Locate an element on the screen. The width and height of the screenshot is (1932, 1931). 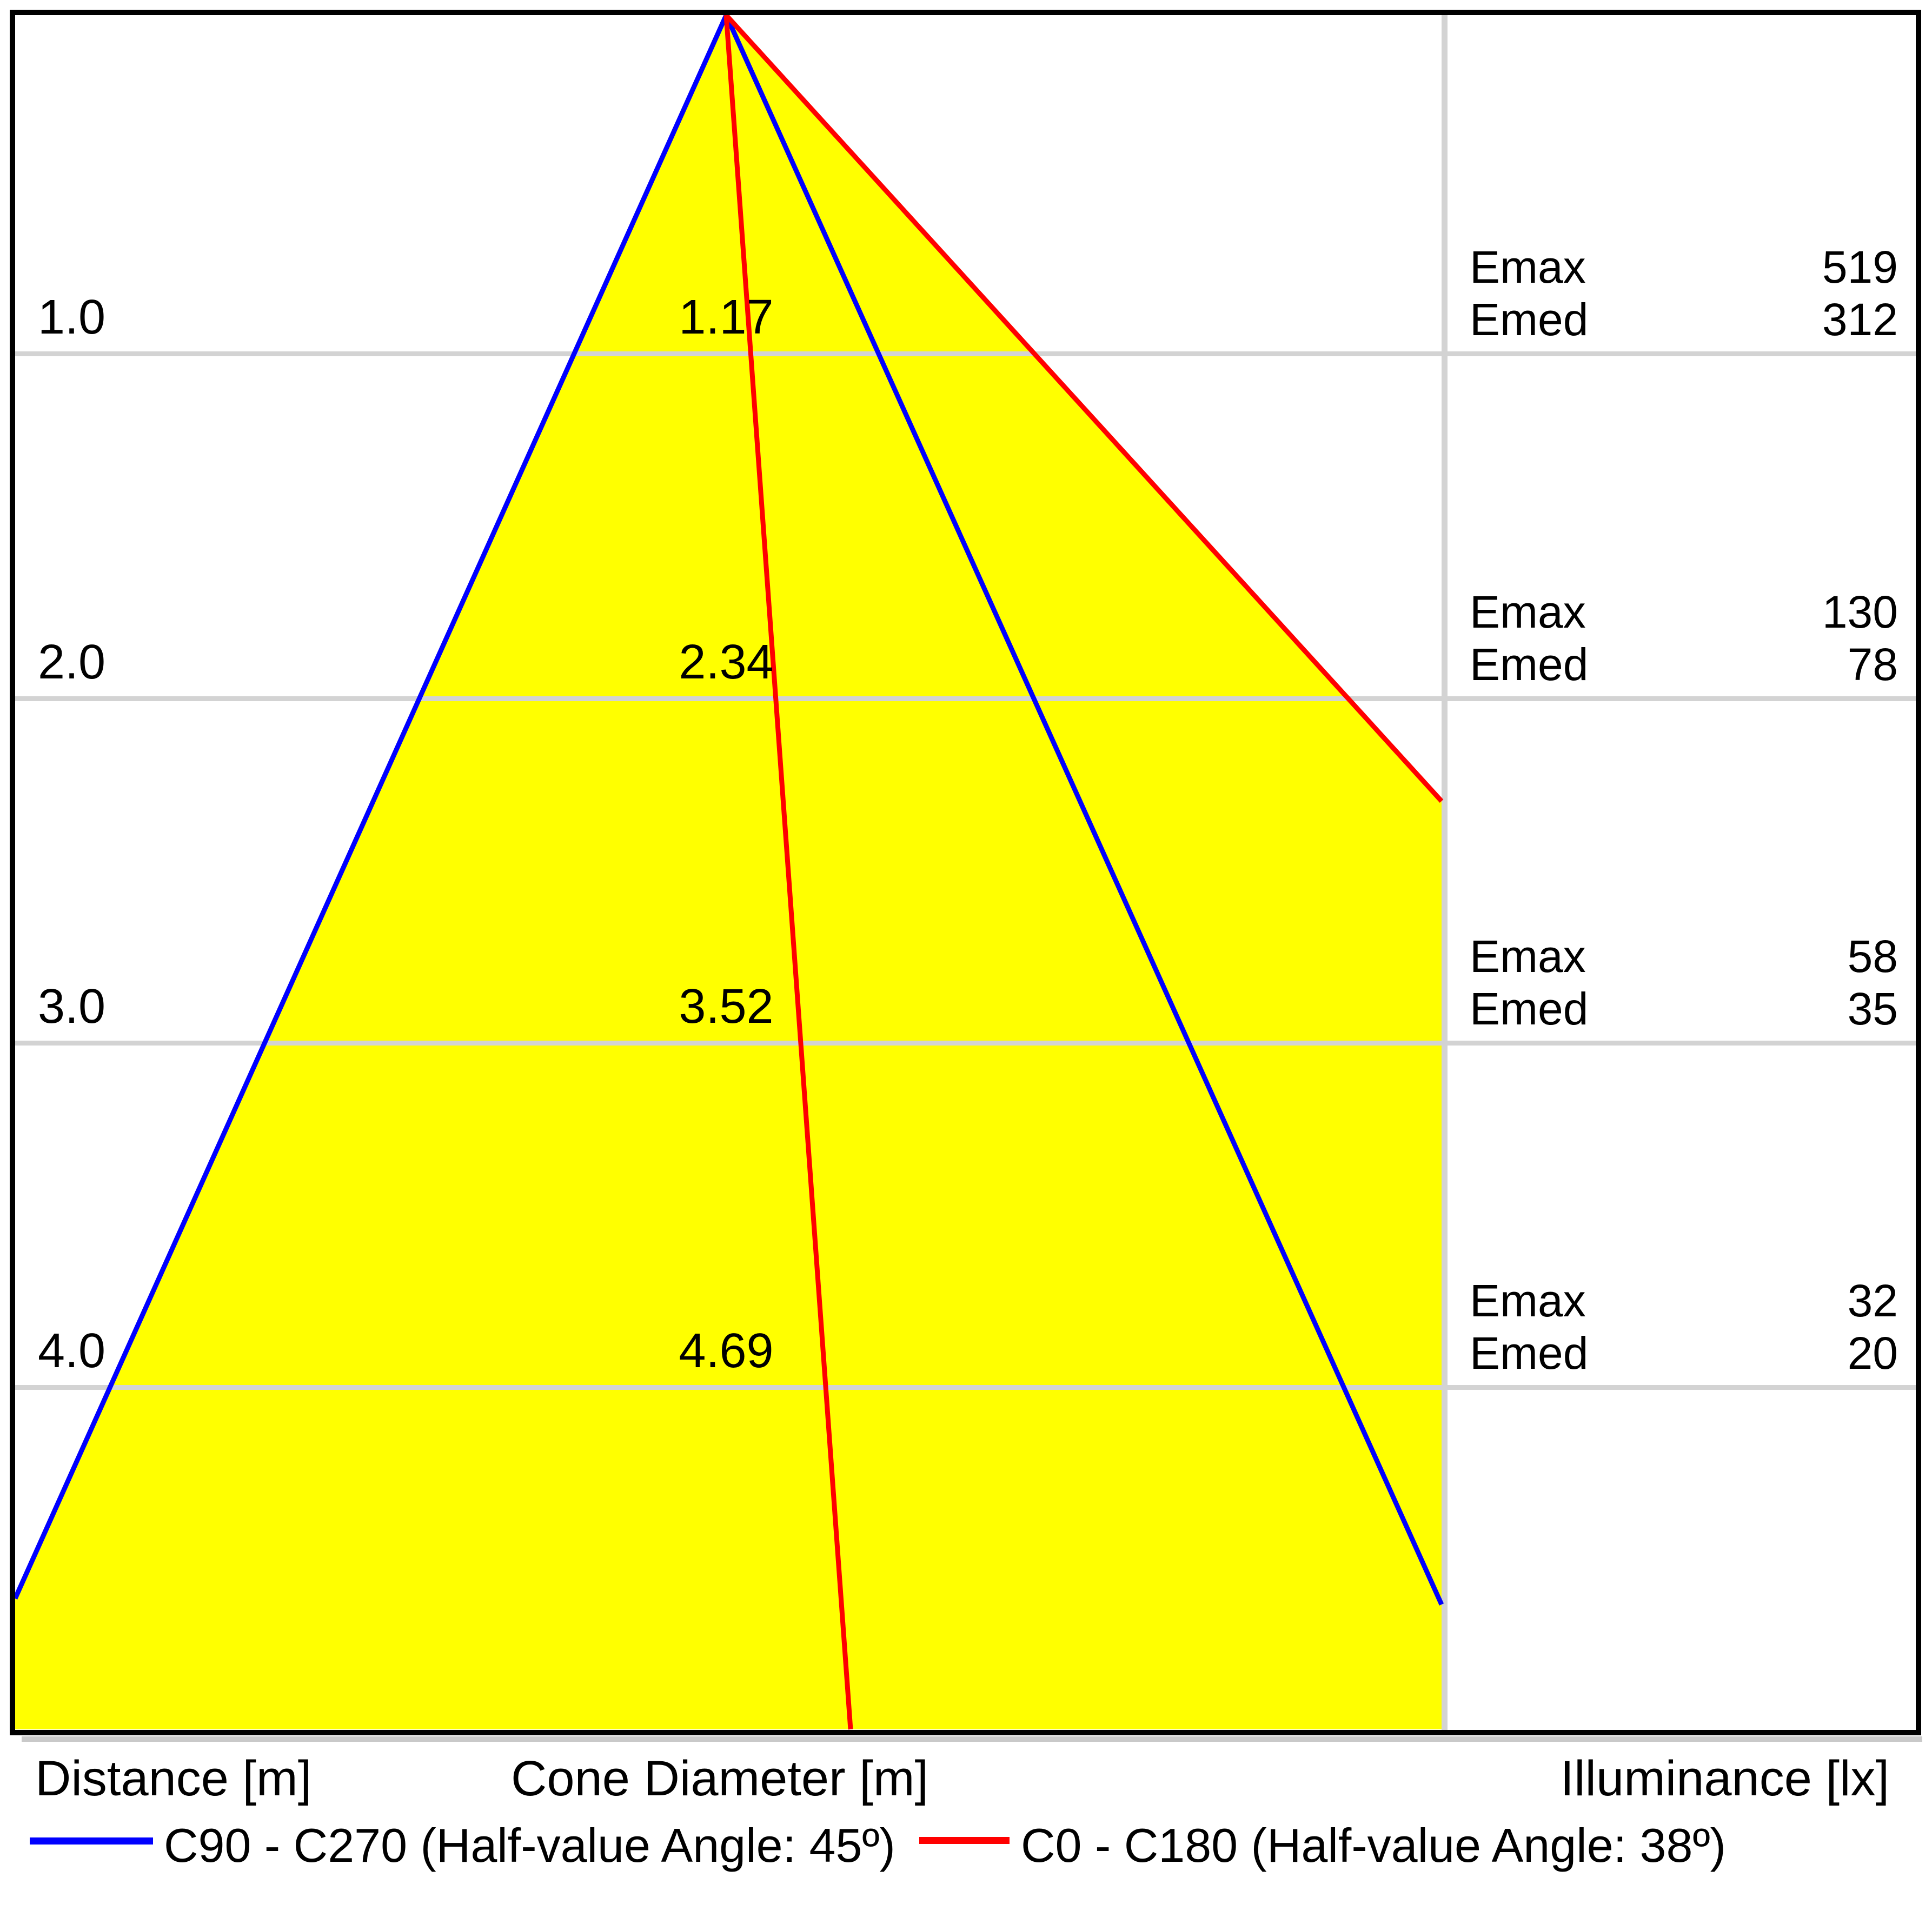
cone-diameter-axis-label: Cone Diameter [m] is located at coordinates (719, 1778).